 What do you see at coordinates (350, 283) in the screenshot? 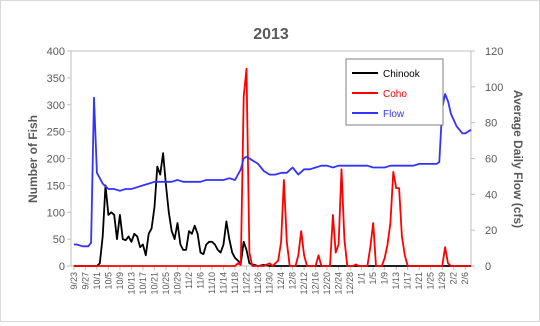
I see `x-tick-label: 12/28` at bounding box center [350, 283].